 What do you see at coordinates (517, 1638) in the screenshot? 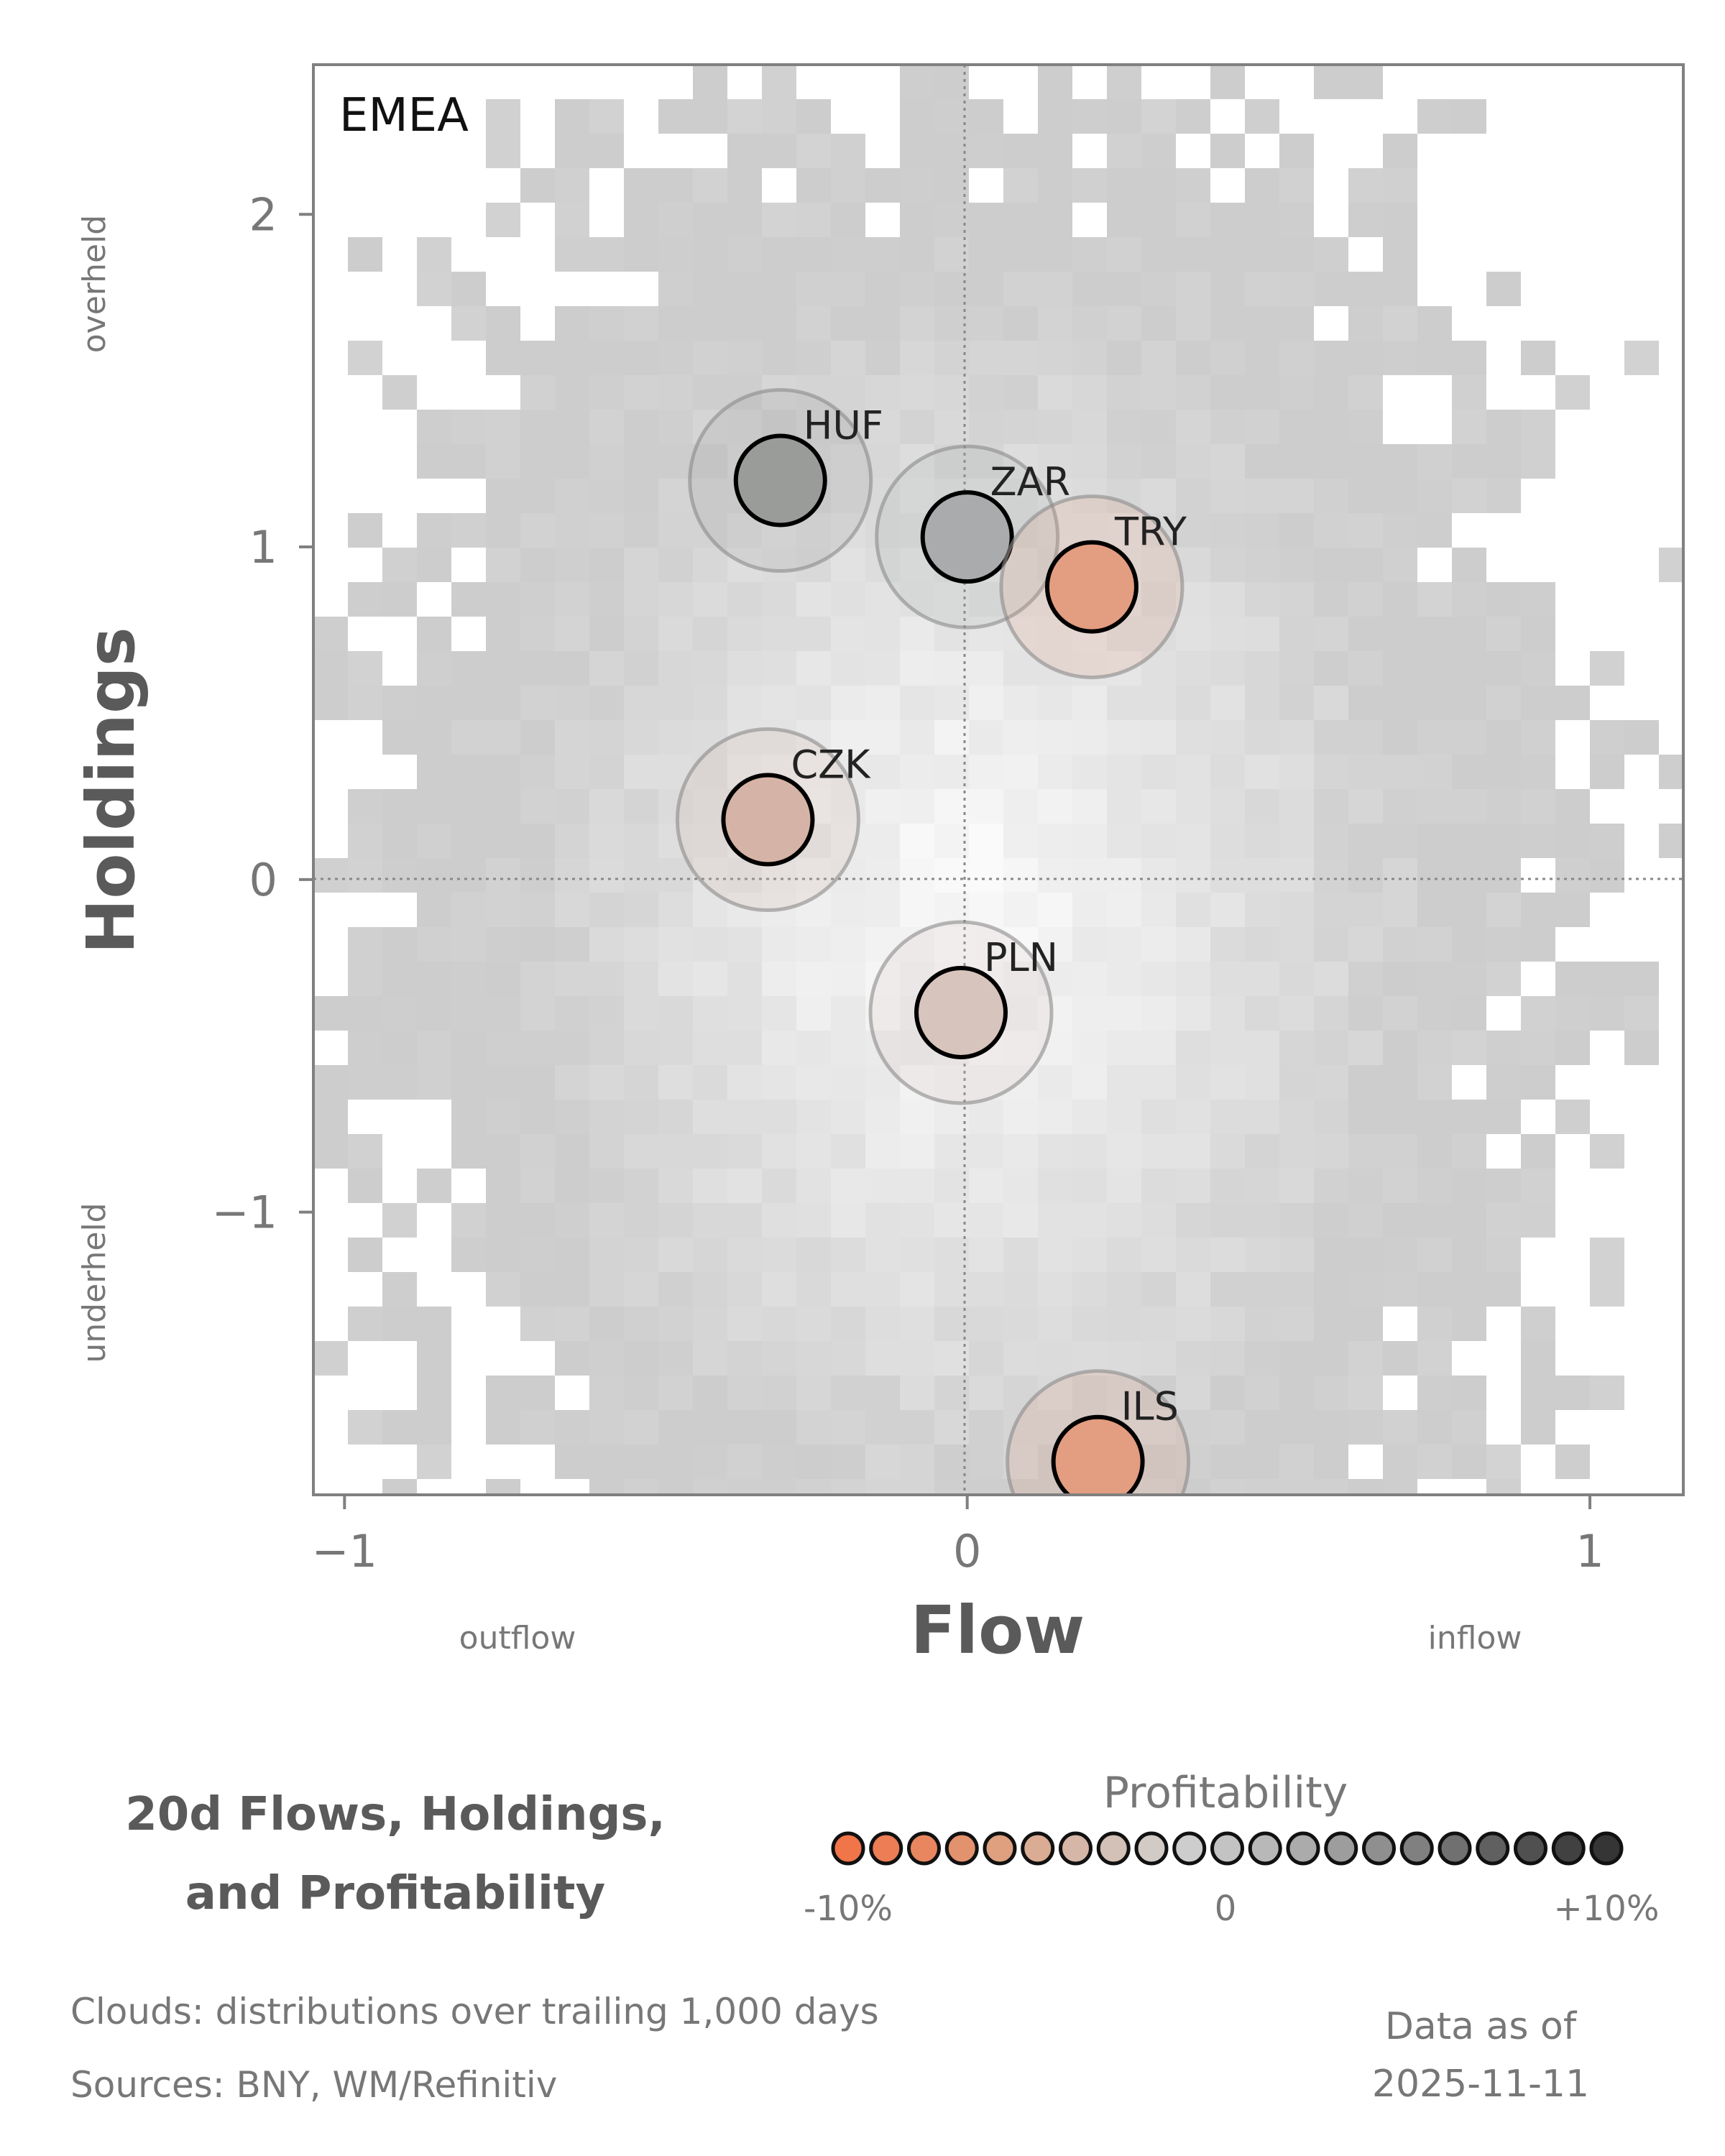
I see `x-side-label-left: outflow` at bounding box center [517, 1638].